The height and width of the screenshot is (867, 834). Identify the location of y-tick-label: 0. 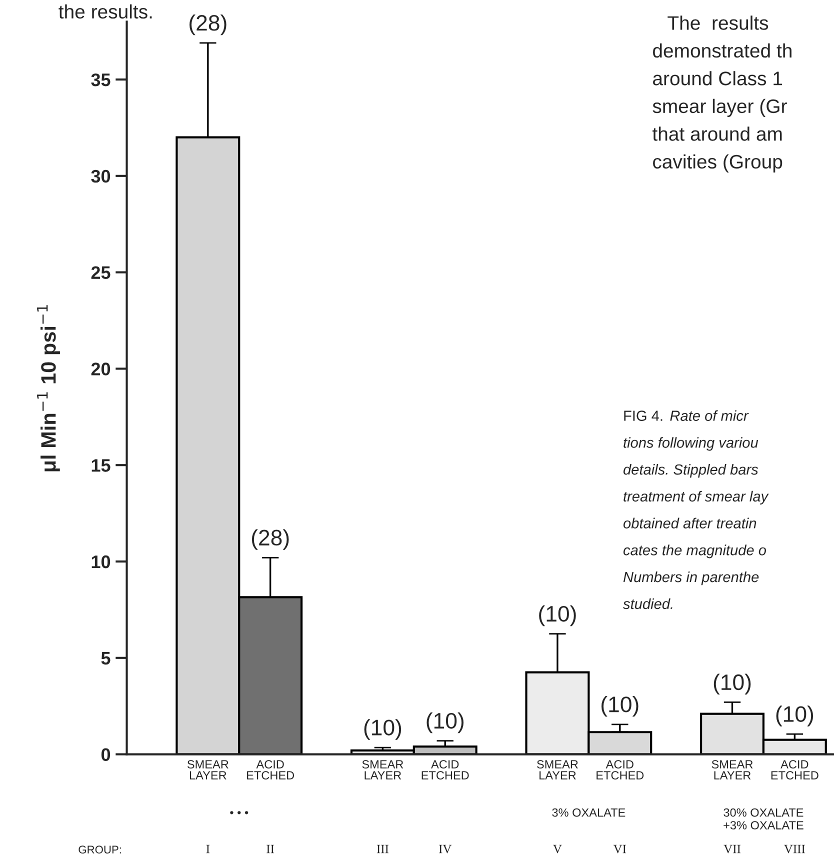
(105, 755).